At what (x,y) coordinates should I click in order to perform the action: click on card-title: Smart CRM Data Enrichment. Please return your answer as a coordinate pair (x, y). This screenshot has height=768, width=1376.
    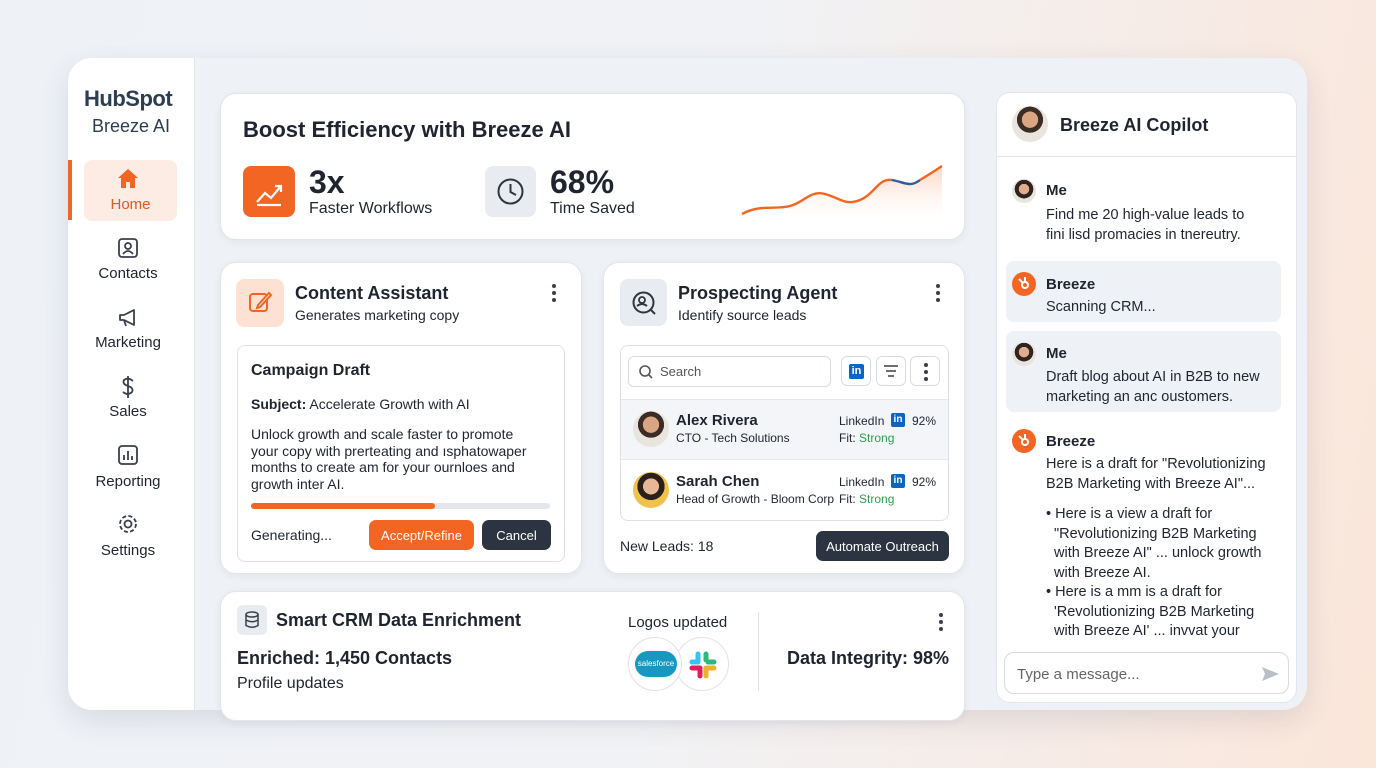
    Looking at the image, I should click on (399, 620).